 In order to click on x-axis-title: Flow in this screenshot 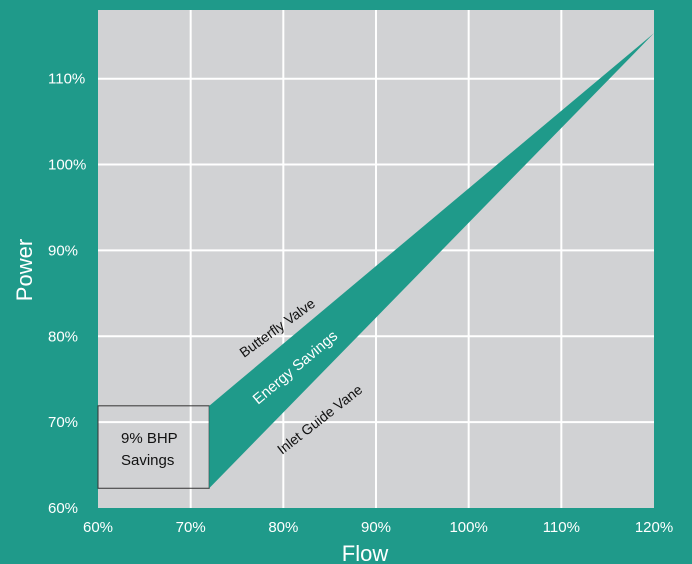, I will do `click(365, 552)`.